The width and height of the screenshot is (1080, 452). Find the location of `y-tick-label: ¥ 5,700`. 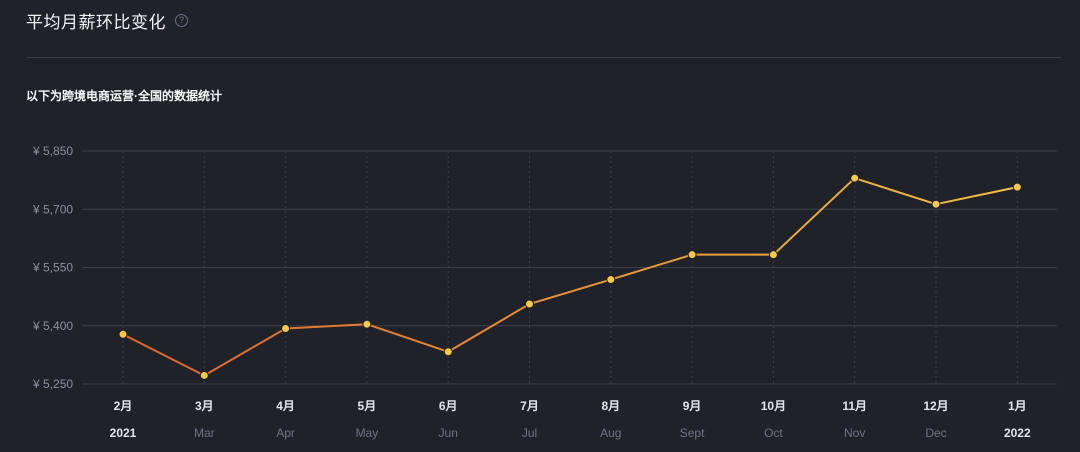

y-tick-label: ¥ 5,700 is located at coordinates (52, 209).